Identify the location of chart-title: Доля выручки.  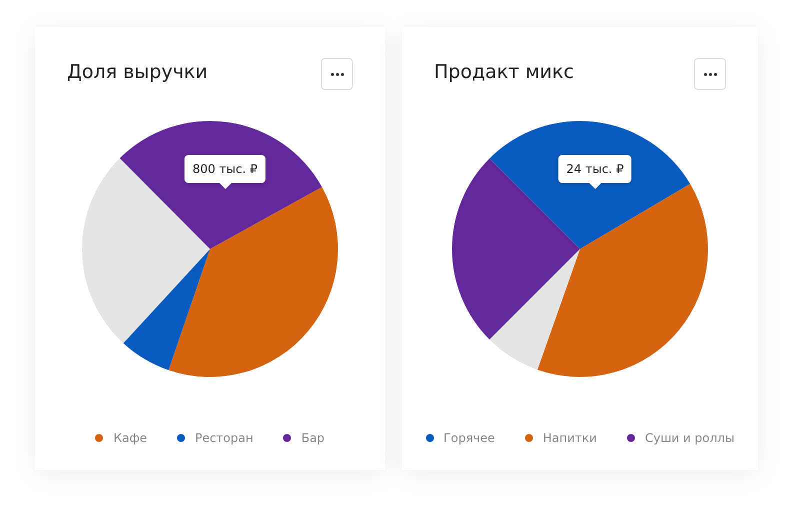
(137, 72).